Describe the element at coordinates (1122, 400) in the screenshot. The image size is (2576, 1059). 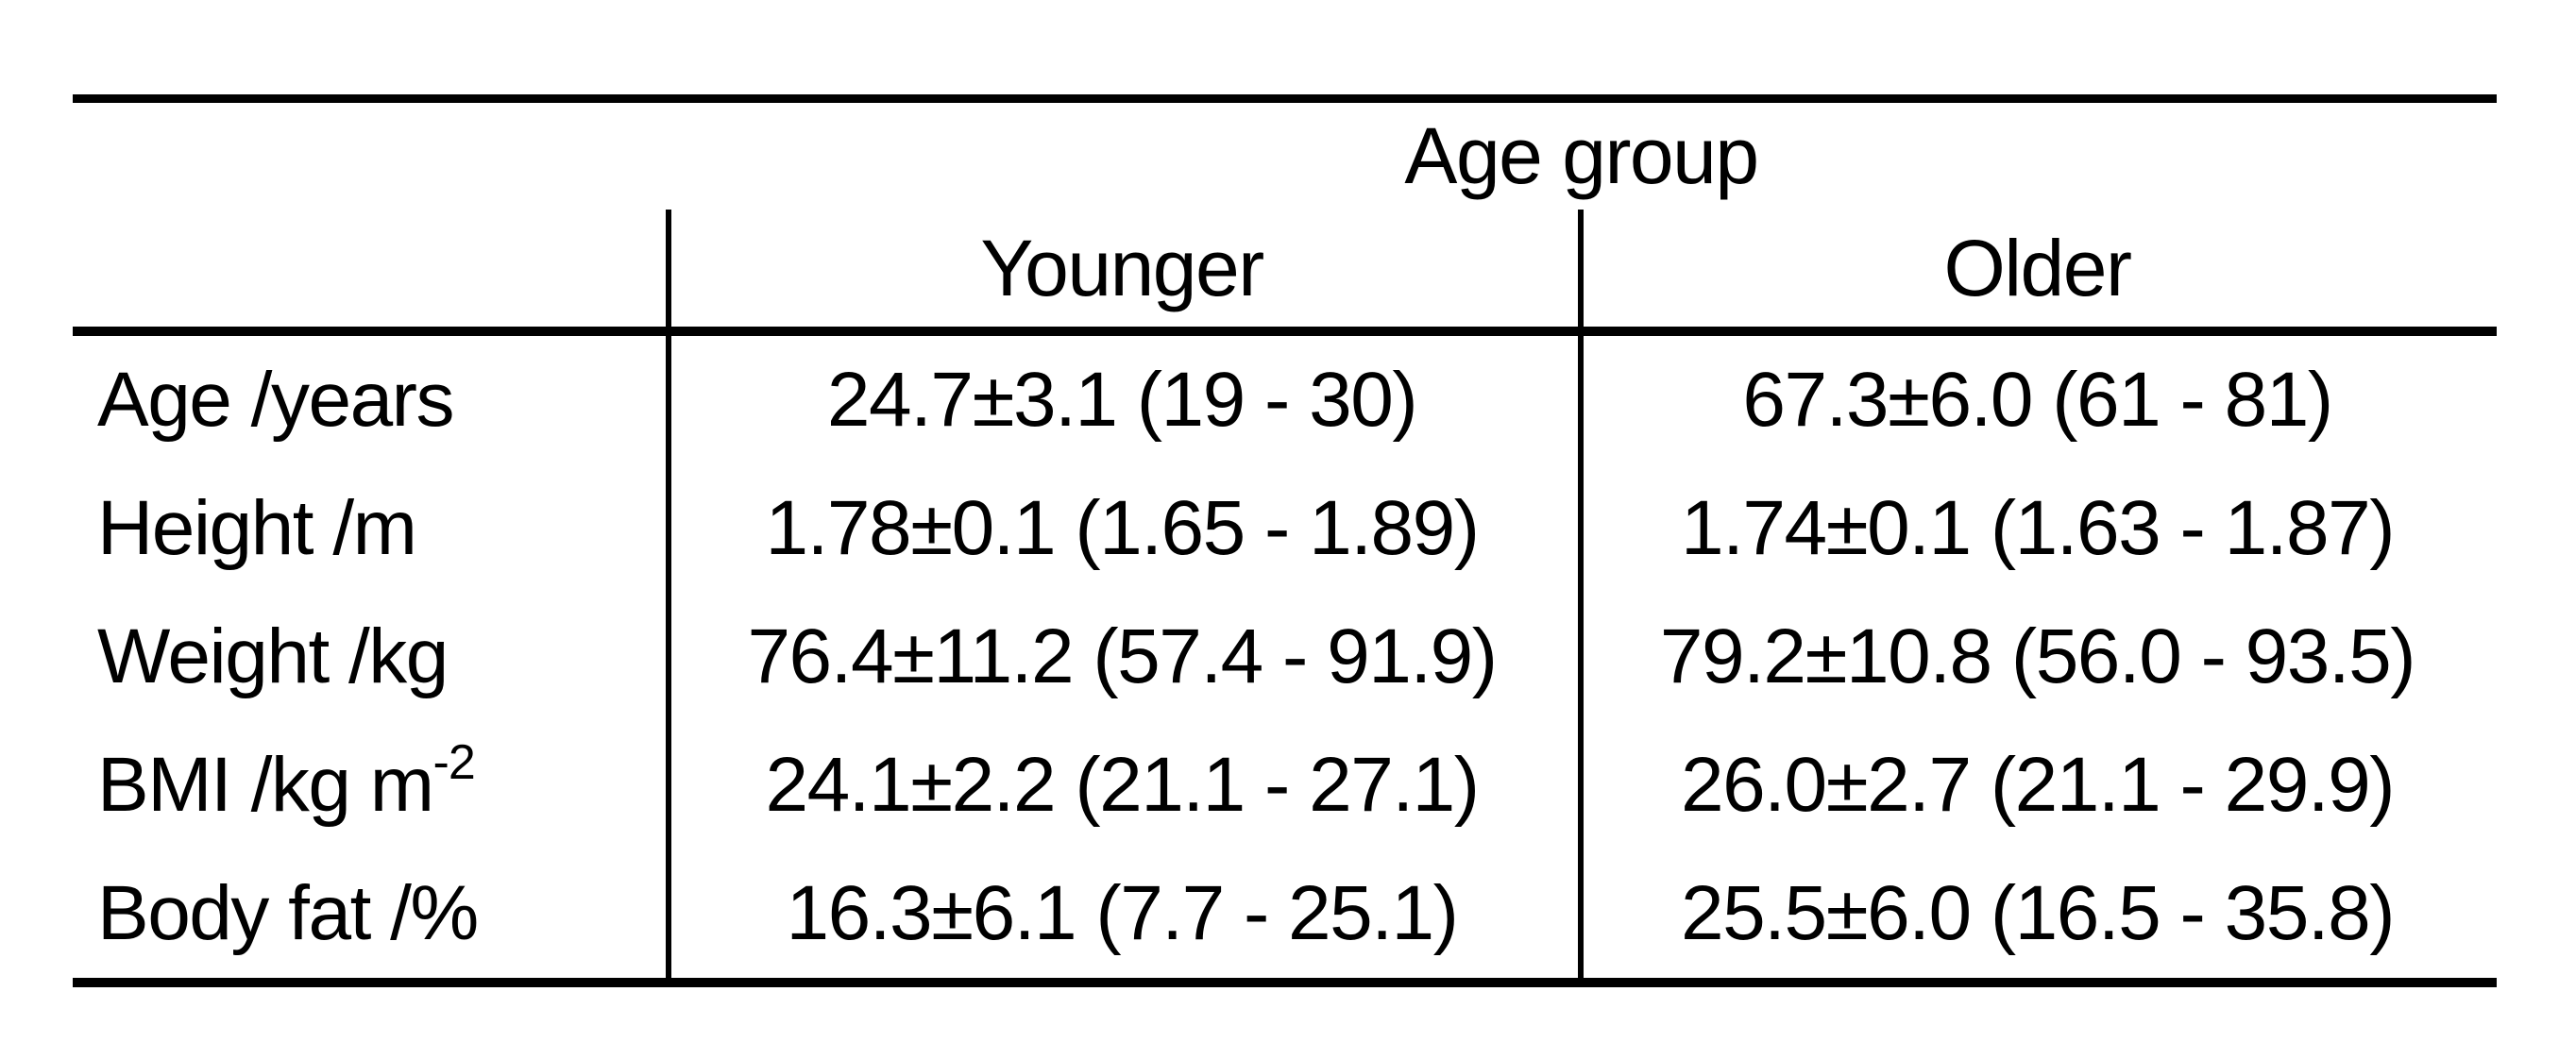
I see `younger-value: 24.7±3.1 (19 - 30)` at that location.